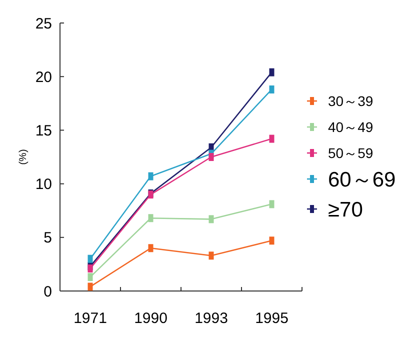  Describe the element at coordinates (271, 318) in the screenshot. I see `x-tick-label: 1995` at that location.